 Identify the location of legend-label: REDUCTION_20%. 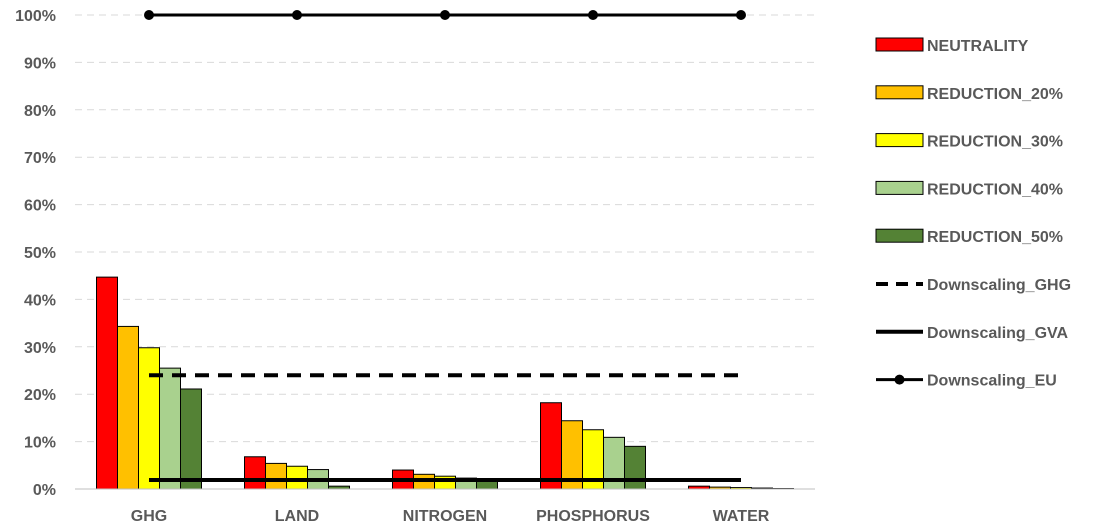
(995, 94).